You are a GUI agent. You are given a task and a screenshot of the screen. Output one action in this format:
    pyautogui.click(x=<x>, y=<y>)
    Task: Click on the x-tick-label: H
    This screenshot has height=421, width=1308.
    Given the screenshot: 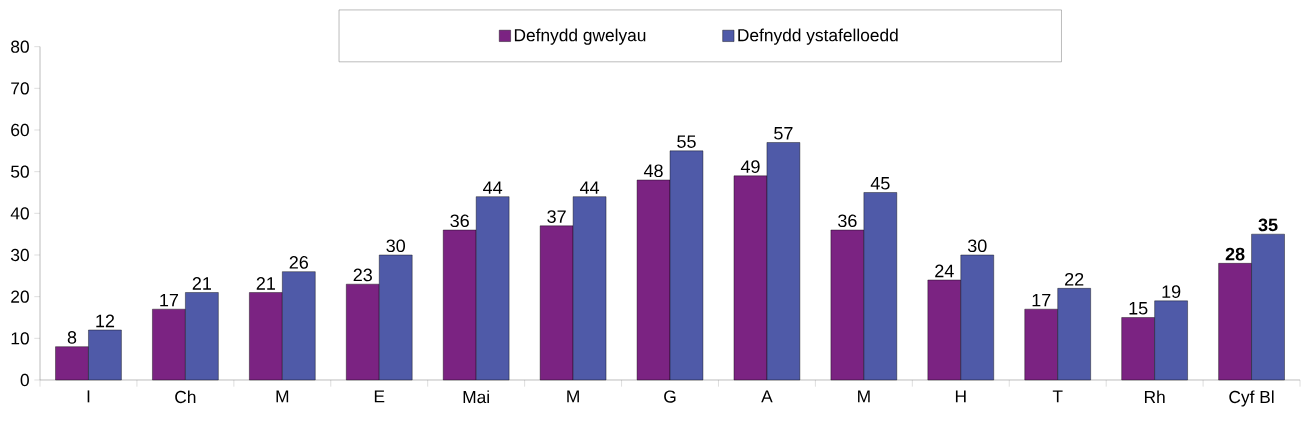 What is the action you would take?
    pyautogui.click(x=960, y=396)
    